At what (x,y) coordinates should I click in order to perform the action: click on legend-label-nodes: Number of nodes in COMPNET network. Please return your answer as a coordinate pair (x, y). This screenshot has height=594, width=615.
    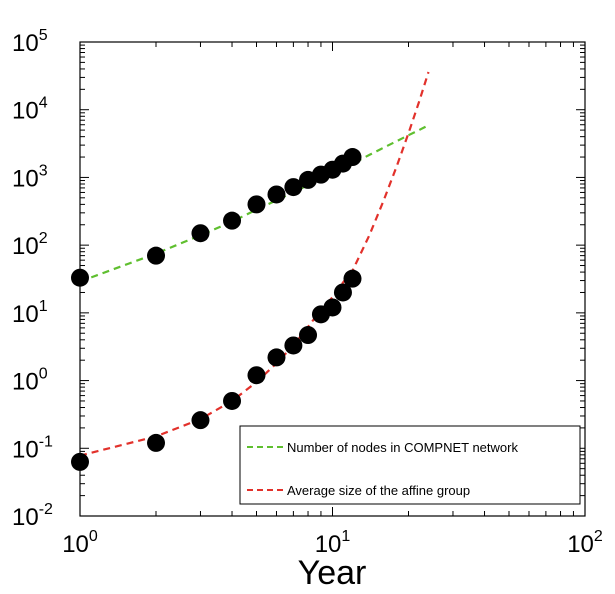
    Looking at the image, I should click on (402, 447).